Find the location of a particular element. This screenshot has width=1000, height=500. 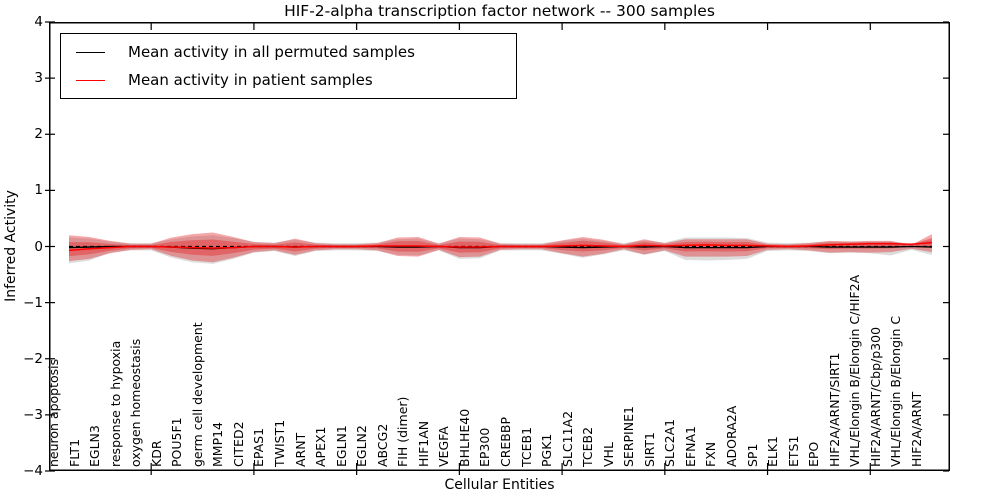

x-axis-label: Cellular Entities is located at coordinates (499, 485).